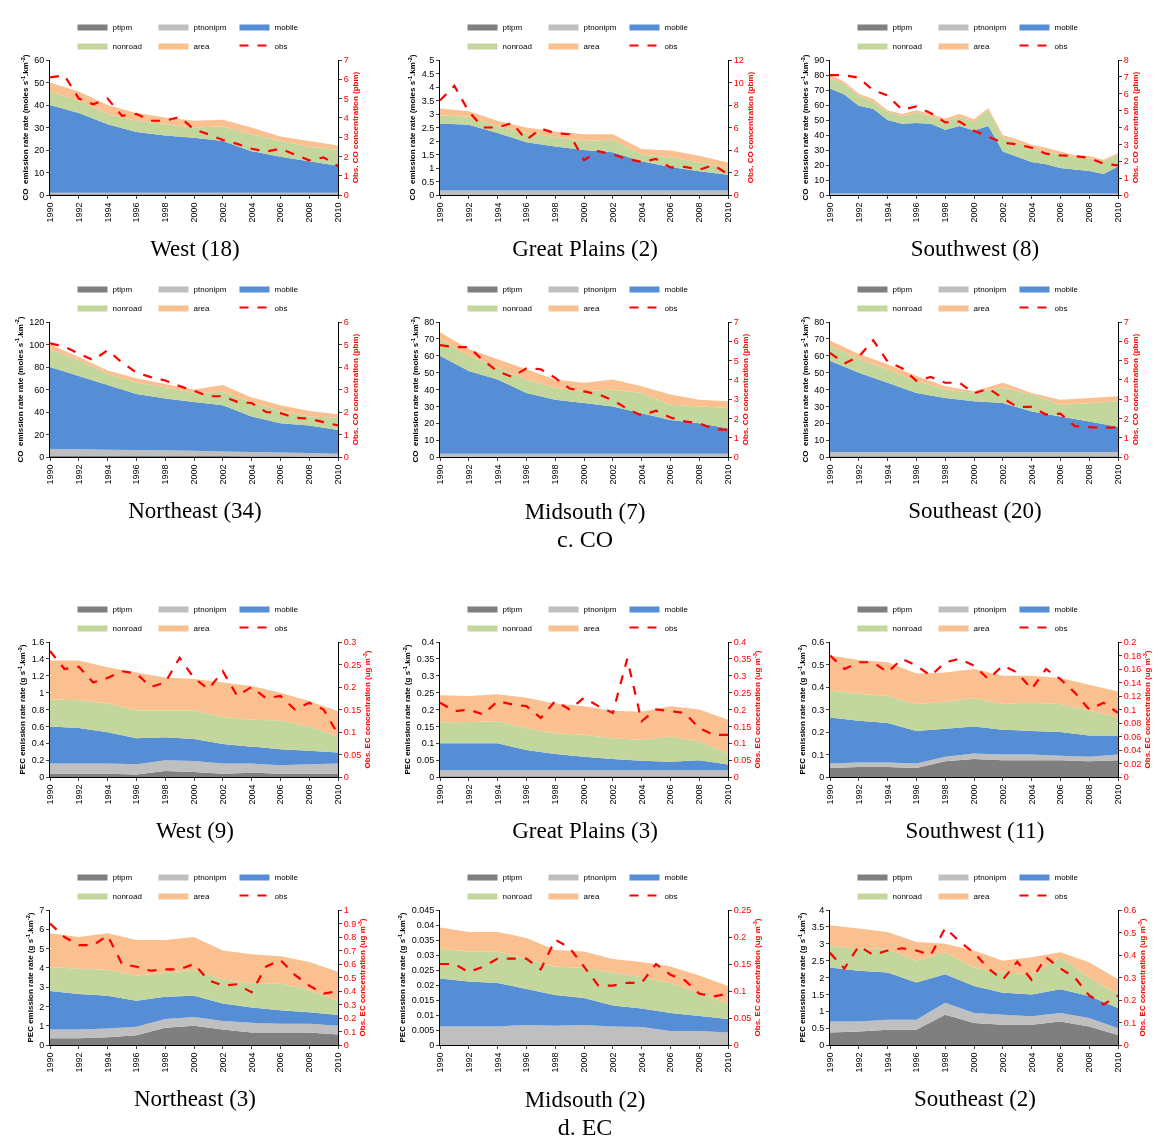  What do you see at coordinates (428, 127) in the screenshot?
I see `y-tick-label: 2.5` at bounding box center [428, 127].